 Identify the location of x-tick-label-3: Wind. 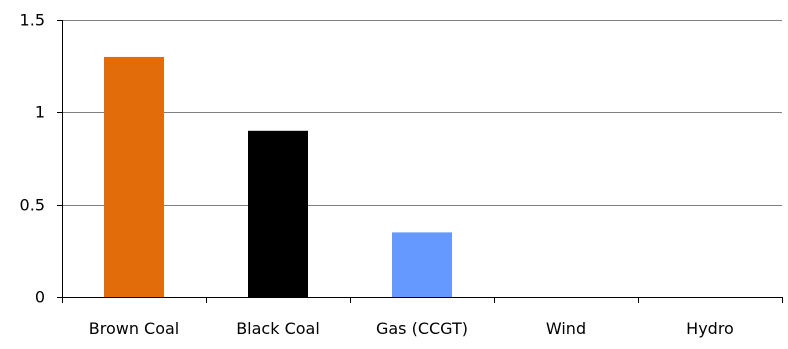
(566, 328).